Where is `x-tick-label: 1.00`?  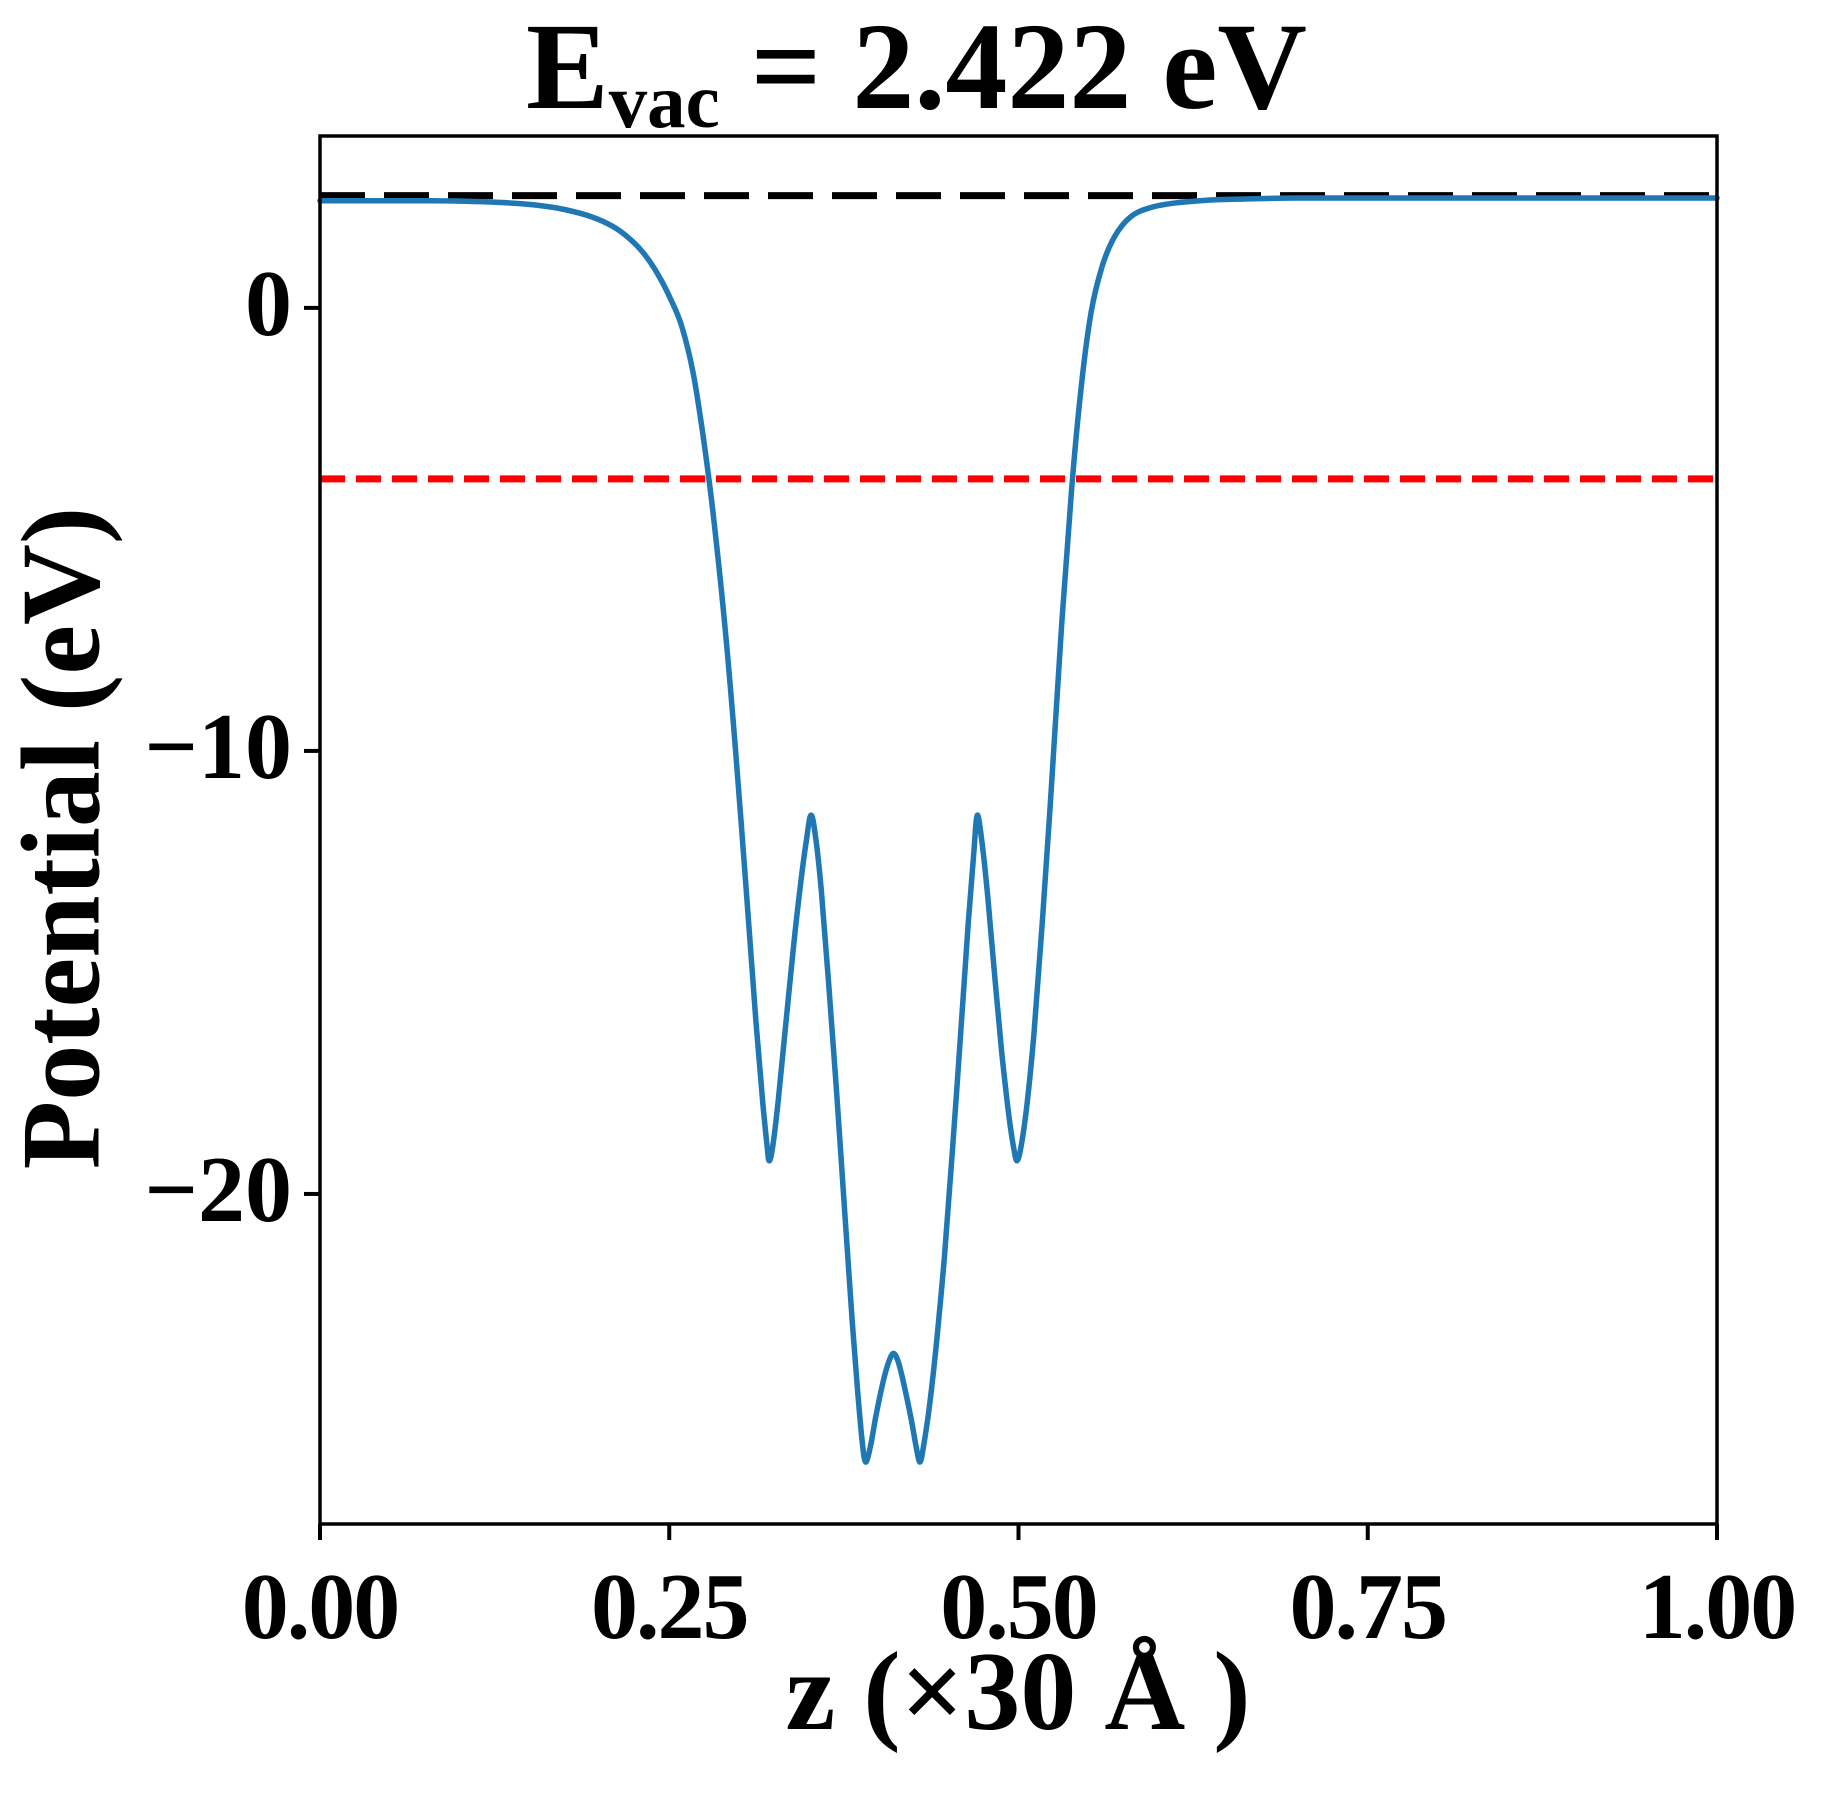 x-tick-label: 1.00 is located at coordinates (1717, 1607).